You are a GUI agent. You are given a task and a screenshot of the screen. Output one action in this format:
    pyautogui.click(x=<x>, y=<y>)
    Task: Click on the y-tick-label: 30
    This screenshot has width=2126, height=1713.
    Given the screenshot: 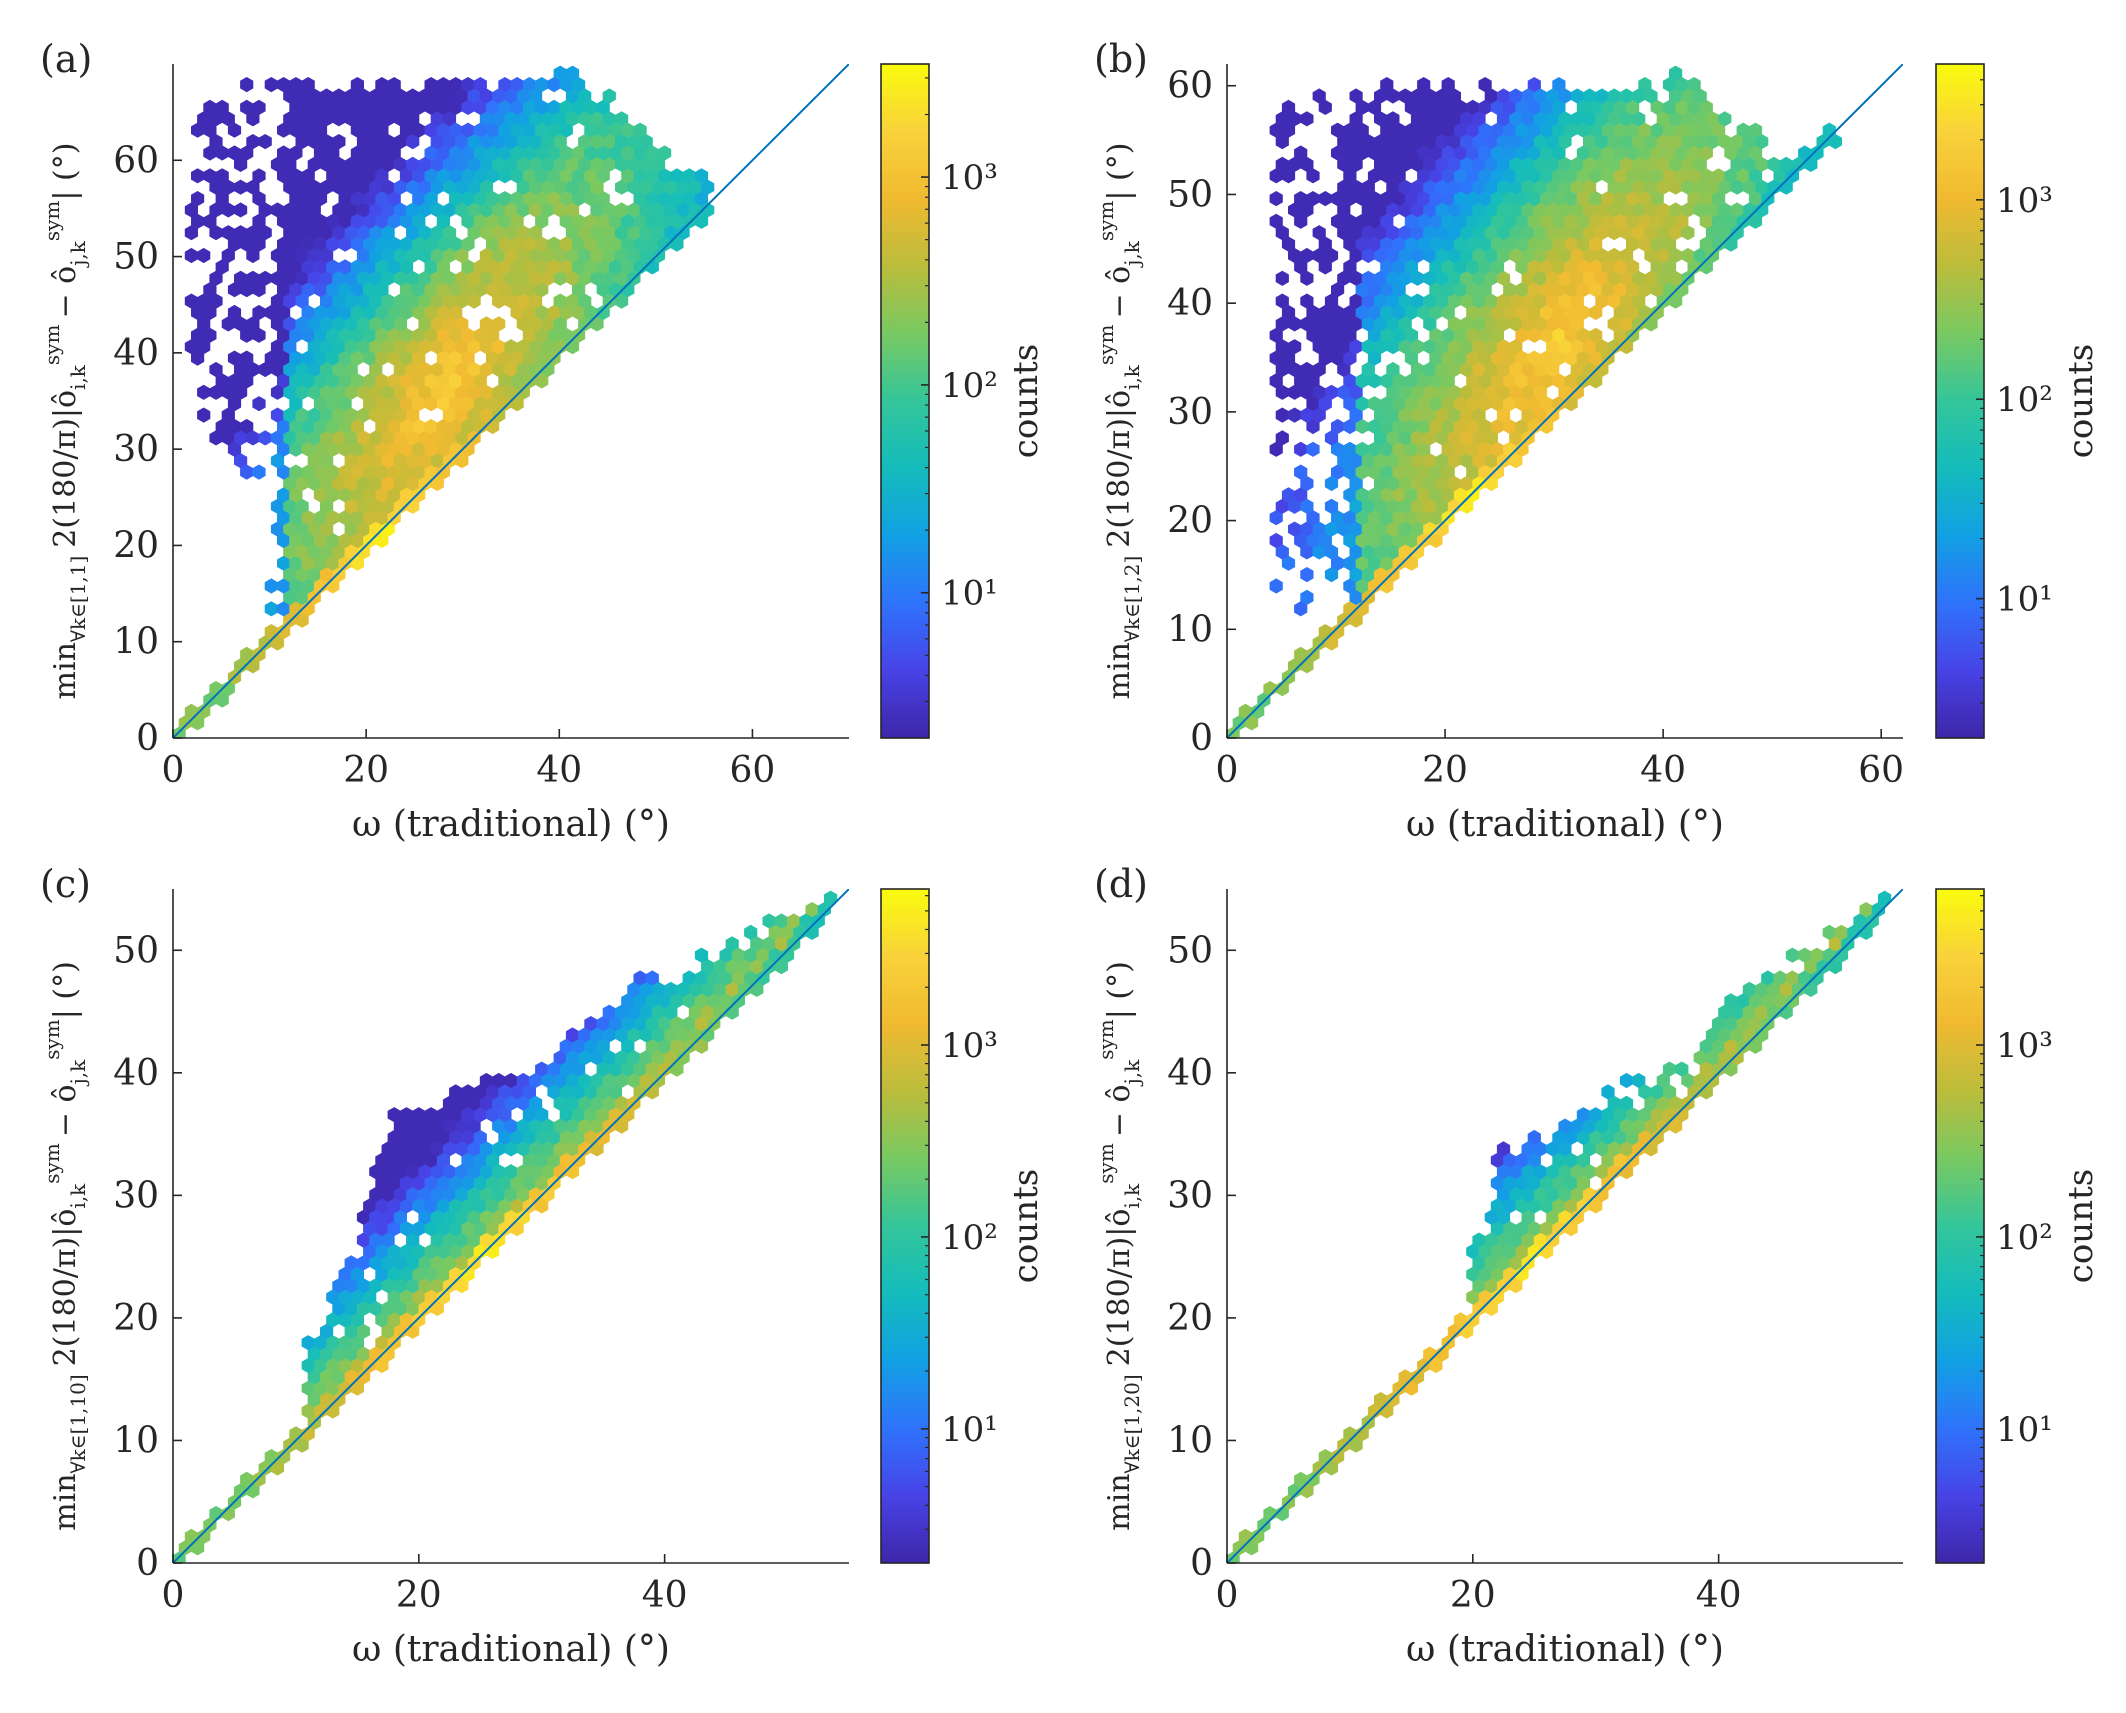 What is the action you would take?
    pyautogui.click(x=136, y=1195)
    